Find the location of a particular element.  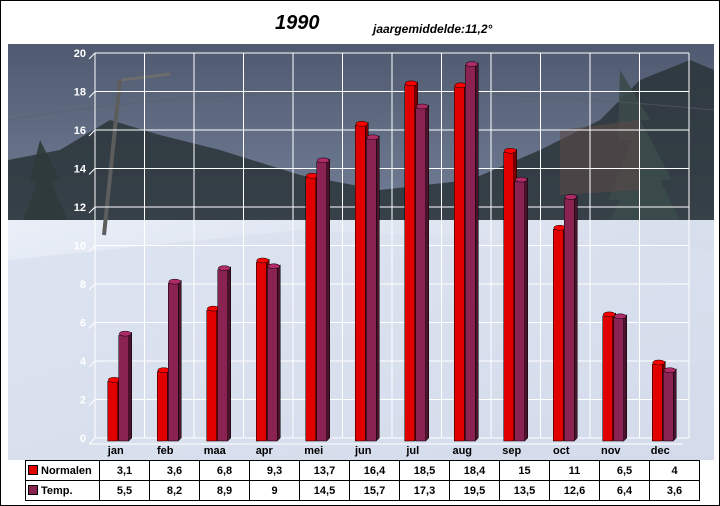

bar-temp-feb is located at coordinates (175, 360).